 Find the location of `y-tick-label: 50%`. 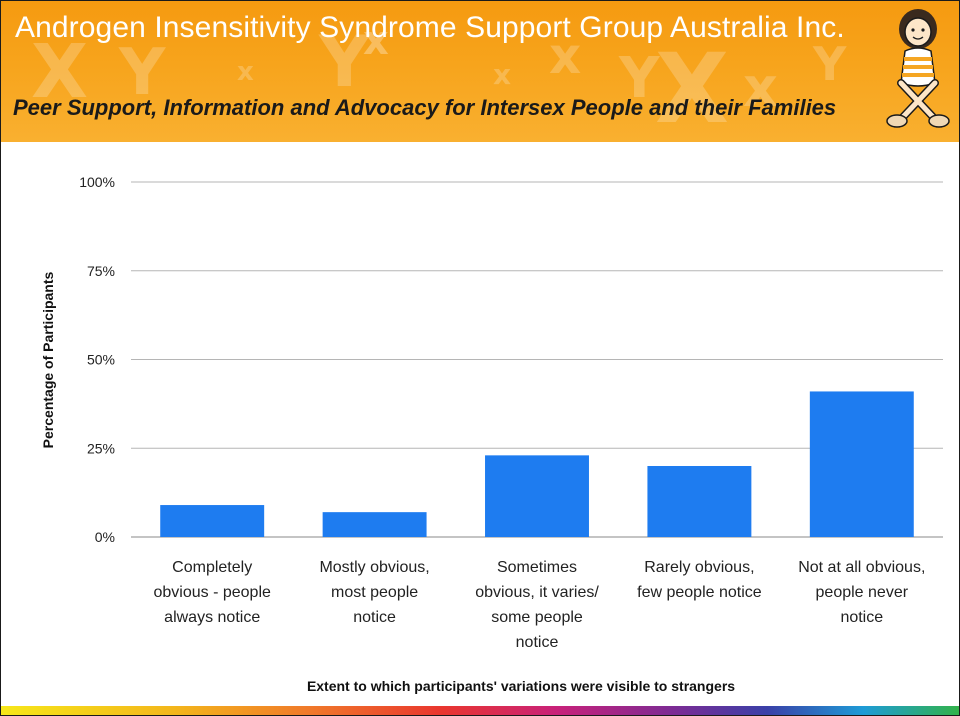

y-tick-label: 50% is located at coordinates (101, 360).